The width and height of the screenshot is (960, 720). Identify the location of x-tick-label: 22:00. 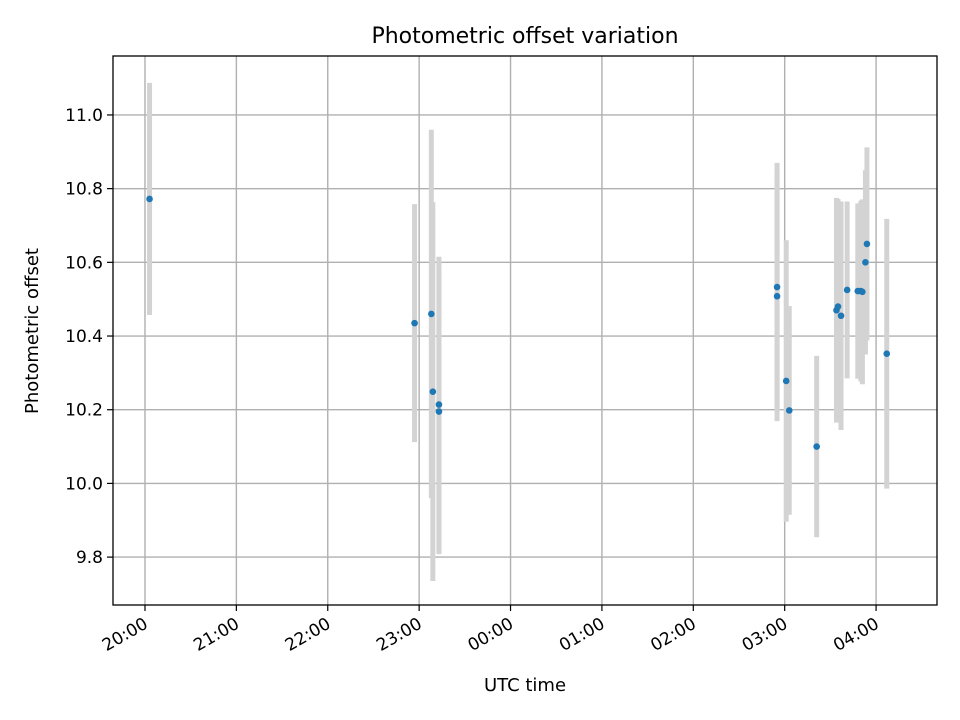
(308, 635).